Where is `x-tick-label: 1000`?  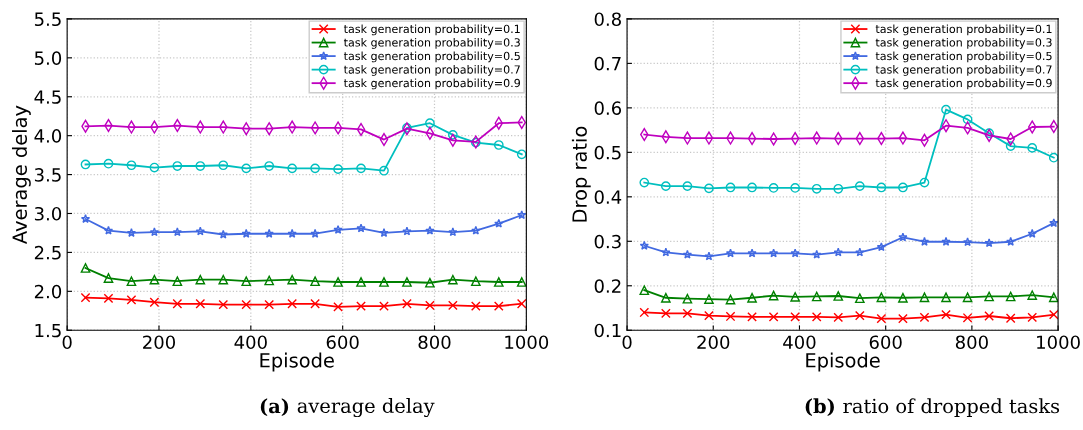
x-tick-label: 1000 is located at coordinates (527, 342).